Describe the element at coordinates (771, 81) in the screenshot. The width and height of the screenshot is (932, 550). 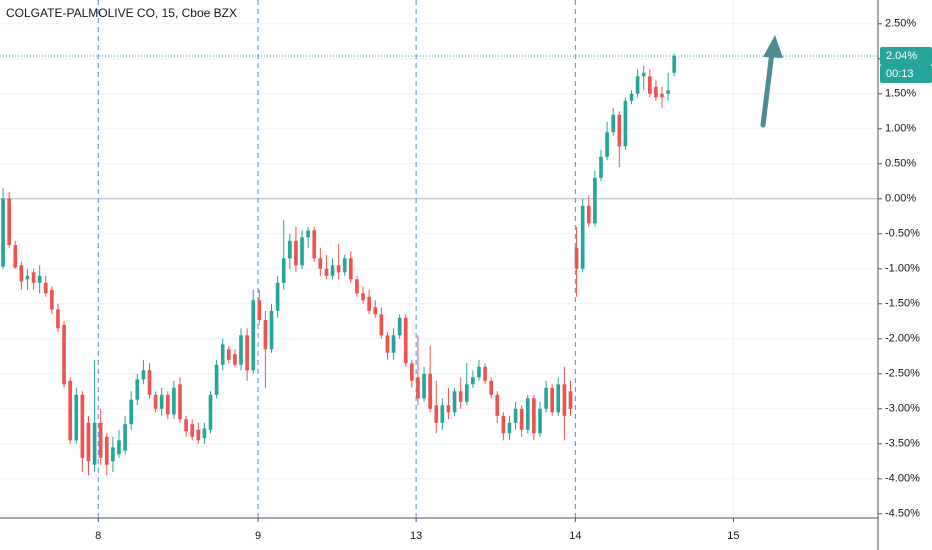
I see `annotation-arrow` at that location.